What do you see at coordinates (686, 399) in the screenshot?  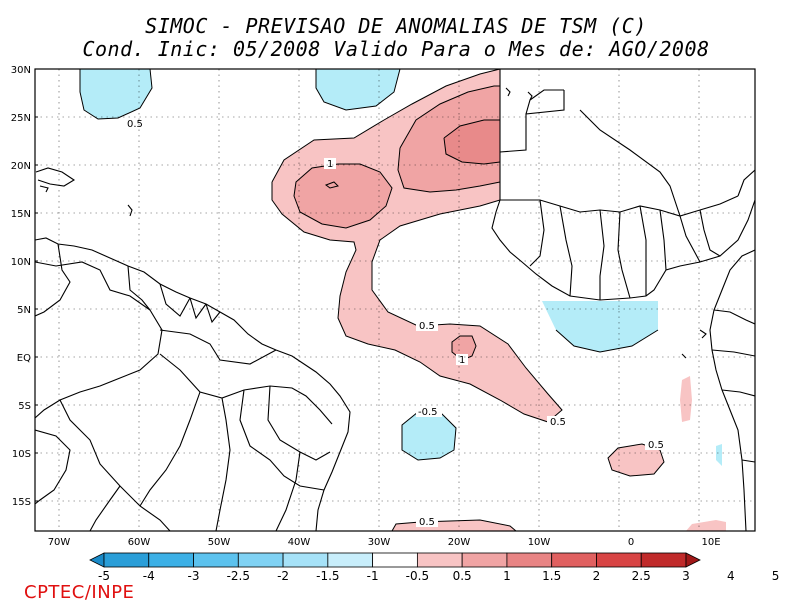 I see `pos-patch-east-equatorial` at bounding box center [686, 399].